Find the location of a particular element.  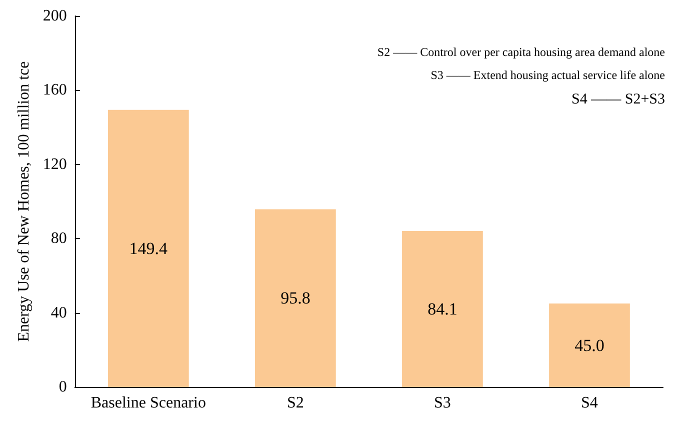

annotation: S2 —— Control over per capita housing area demand alone is located at coordinates (521, 52).